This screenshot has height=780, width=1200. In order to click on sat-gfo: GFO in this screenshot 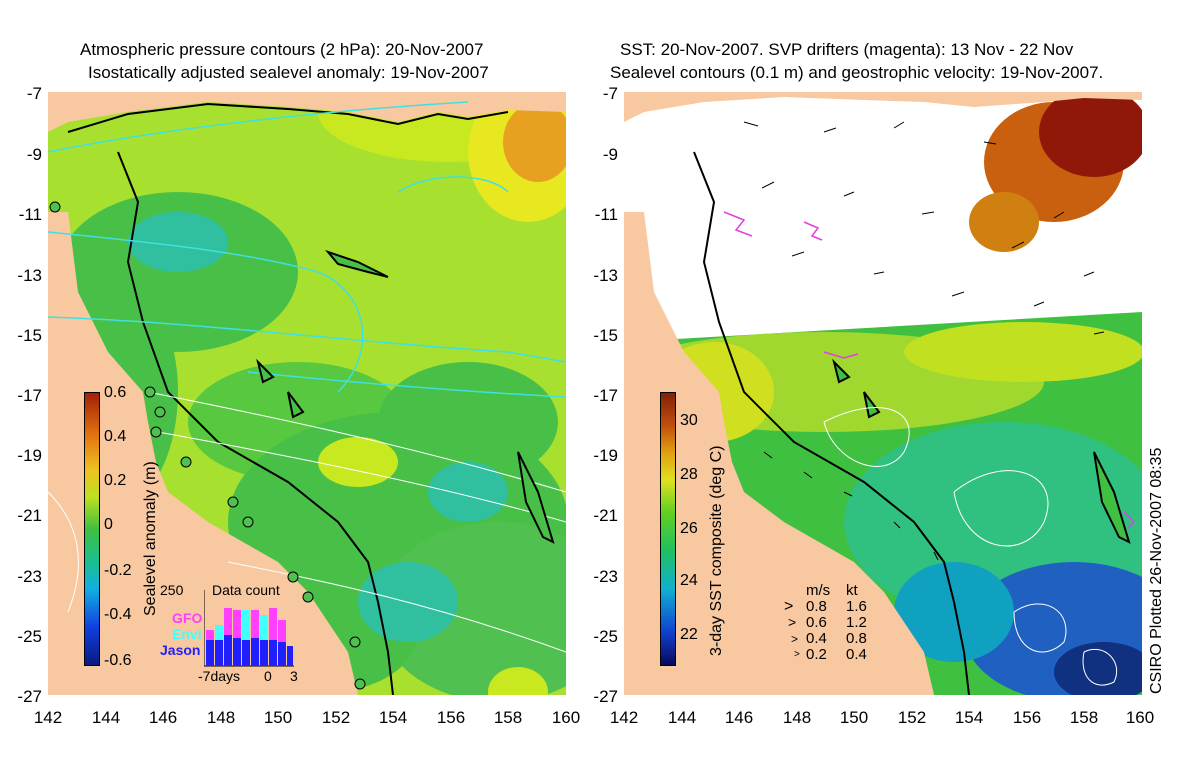, I will do `click(187, 618)`.